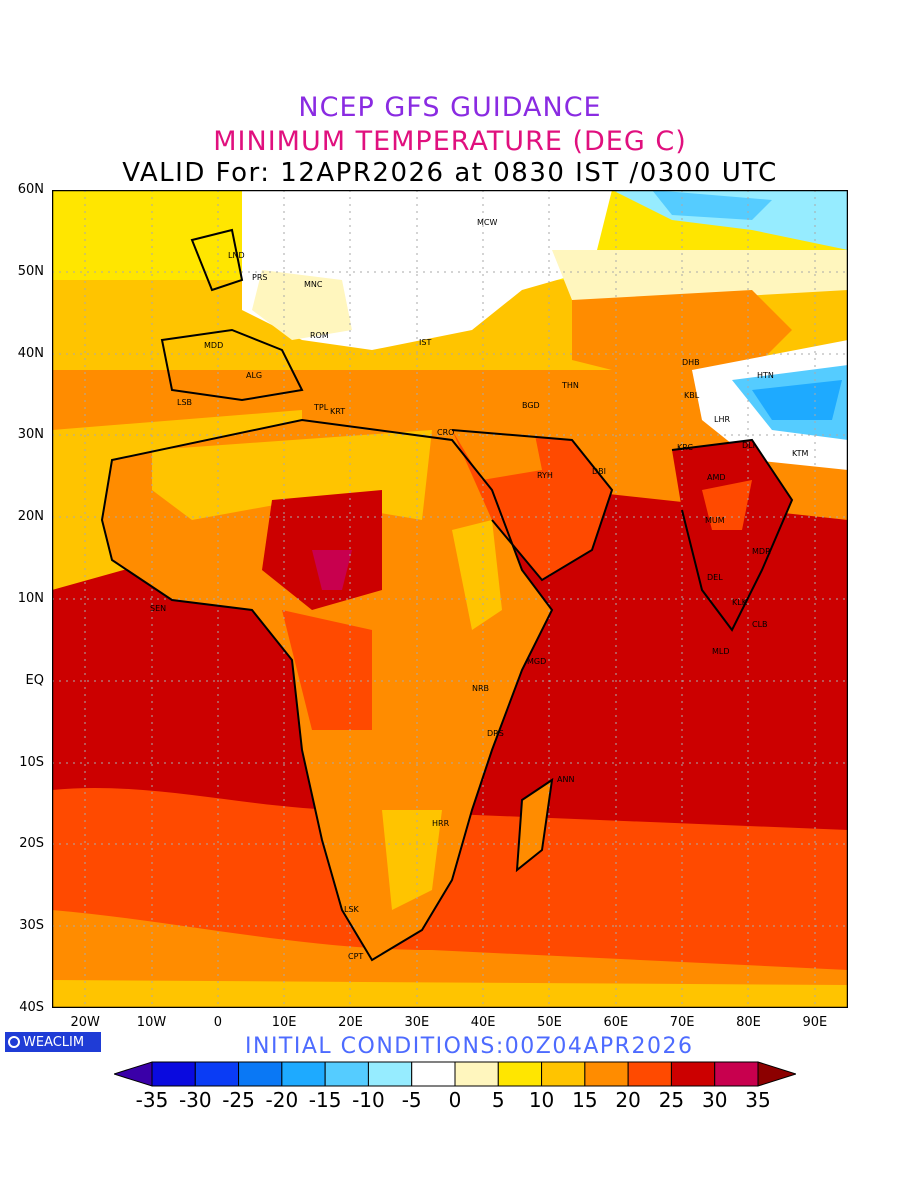 The width and height of the screenshot is (900, 1200). Describe the element at coordinates (450, 141) in the screenshot. I see `map-title-line2: MINIMUM TEMPERATURE (DEG C)` at that location.